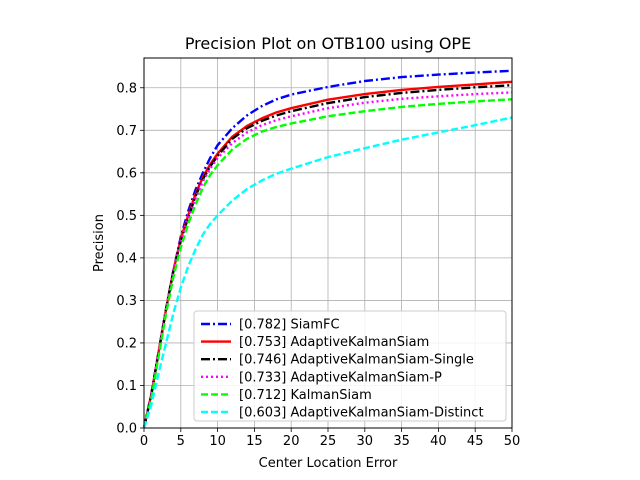 The height and width of the screenshot is (480, 640). Describe the element at coordinates (334, 342) in the screenshot. I see `legend-label: [0.753] AdaptiveKalmanSiam` at that location.